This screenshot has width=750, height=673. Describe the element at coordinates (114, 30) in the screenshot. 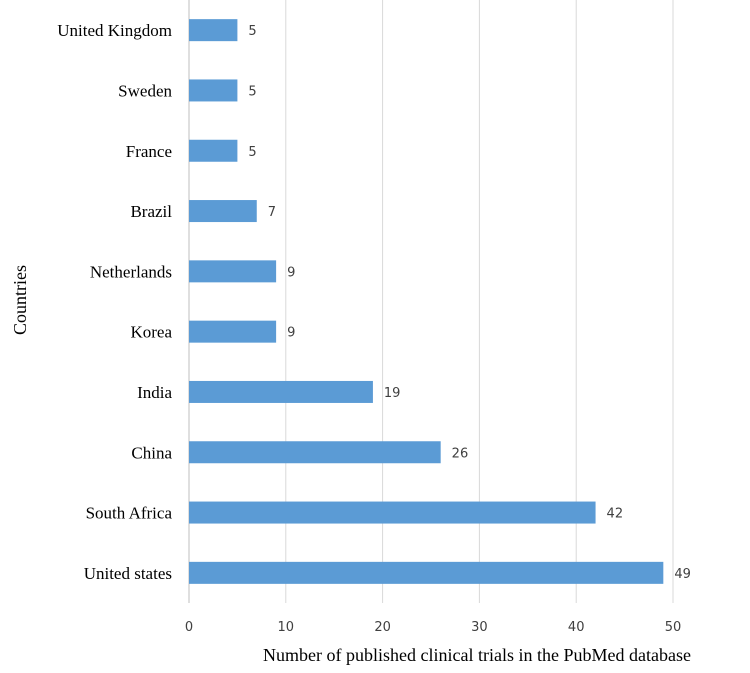

I see `category-label: United Kingdom` at that location.